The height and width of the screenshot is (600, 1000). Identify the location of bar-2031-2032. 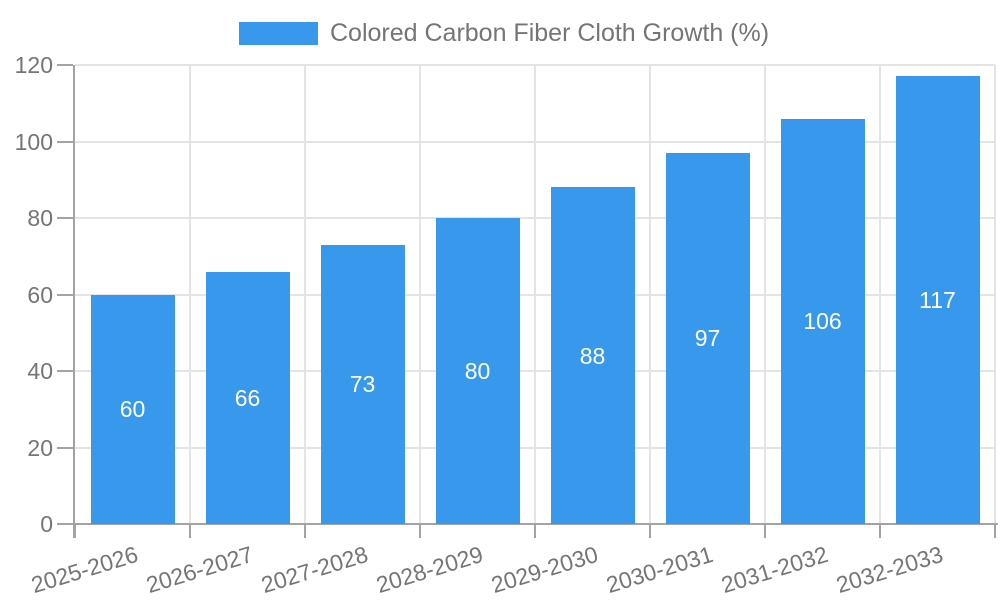
(822, 321).